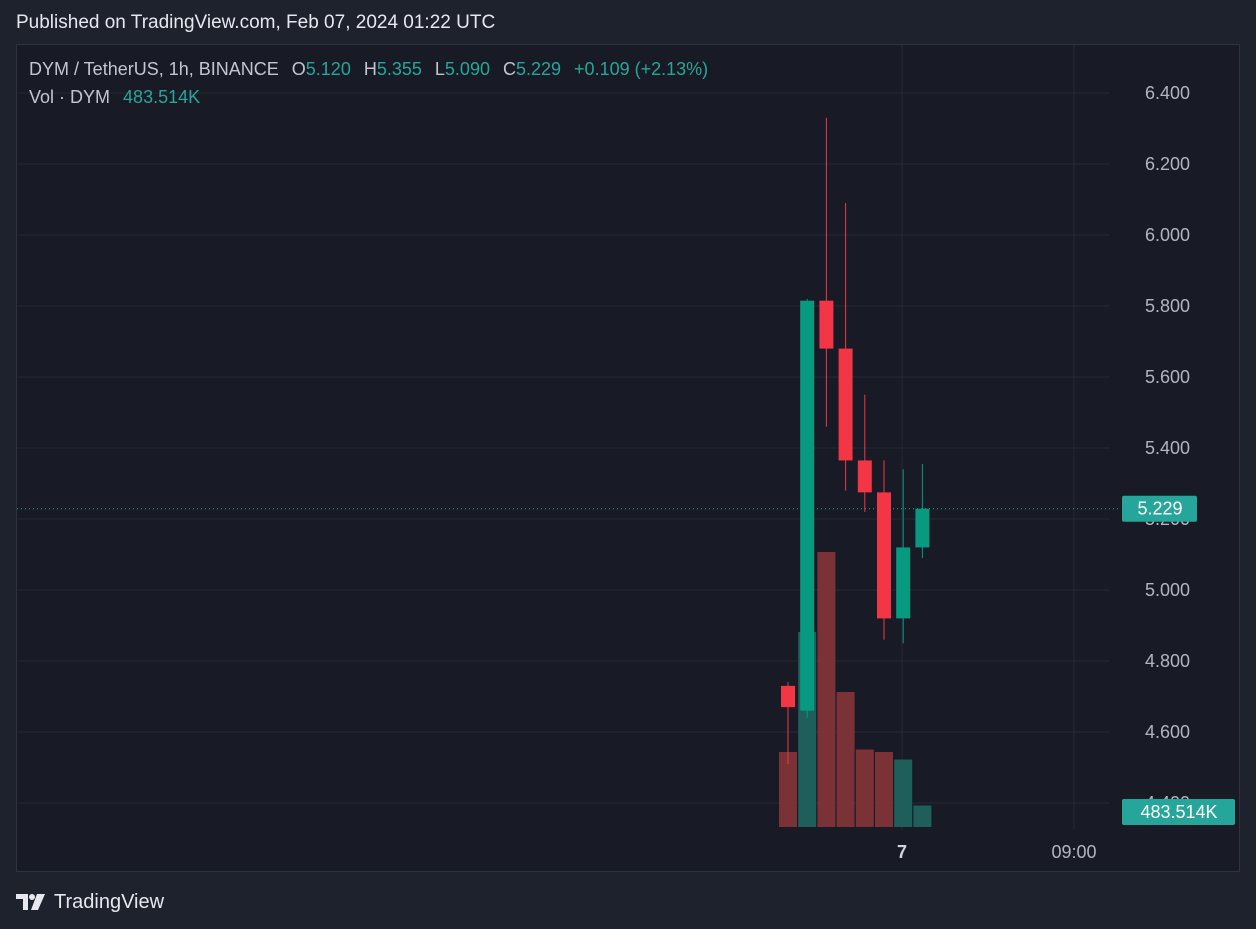  I want to click on low-label: L, so click(439, 69).